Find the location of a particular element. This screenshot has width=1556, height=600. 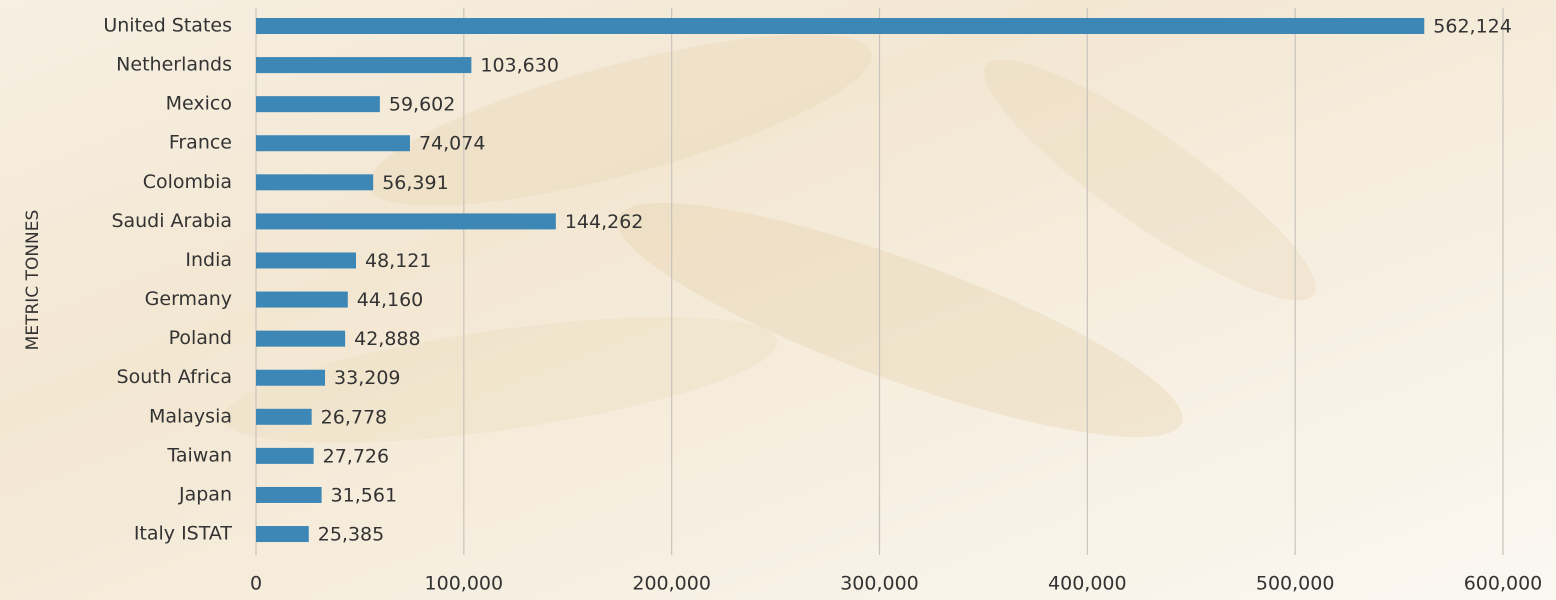

data-label: 31,561 is located at coordinates (364, 495).